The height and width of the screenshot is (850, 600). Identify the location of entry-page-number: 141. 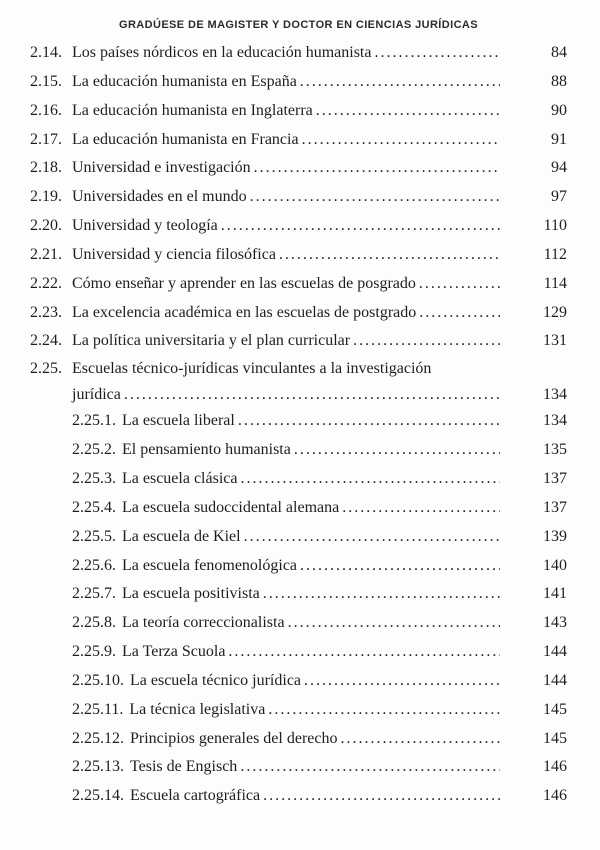
(555, 594).